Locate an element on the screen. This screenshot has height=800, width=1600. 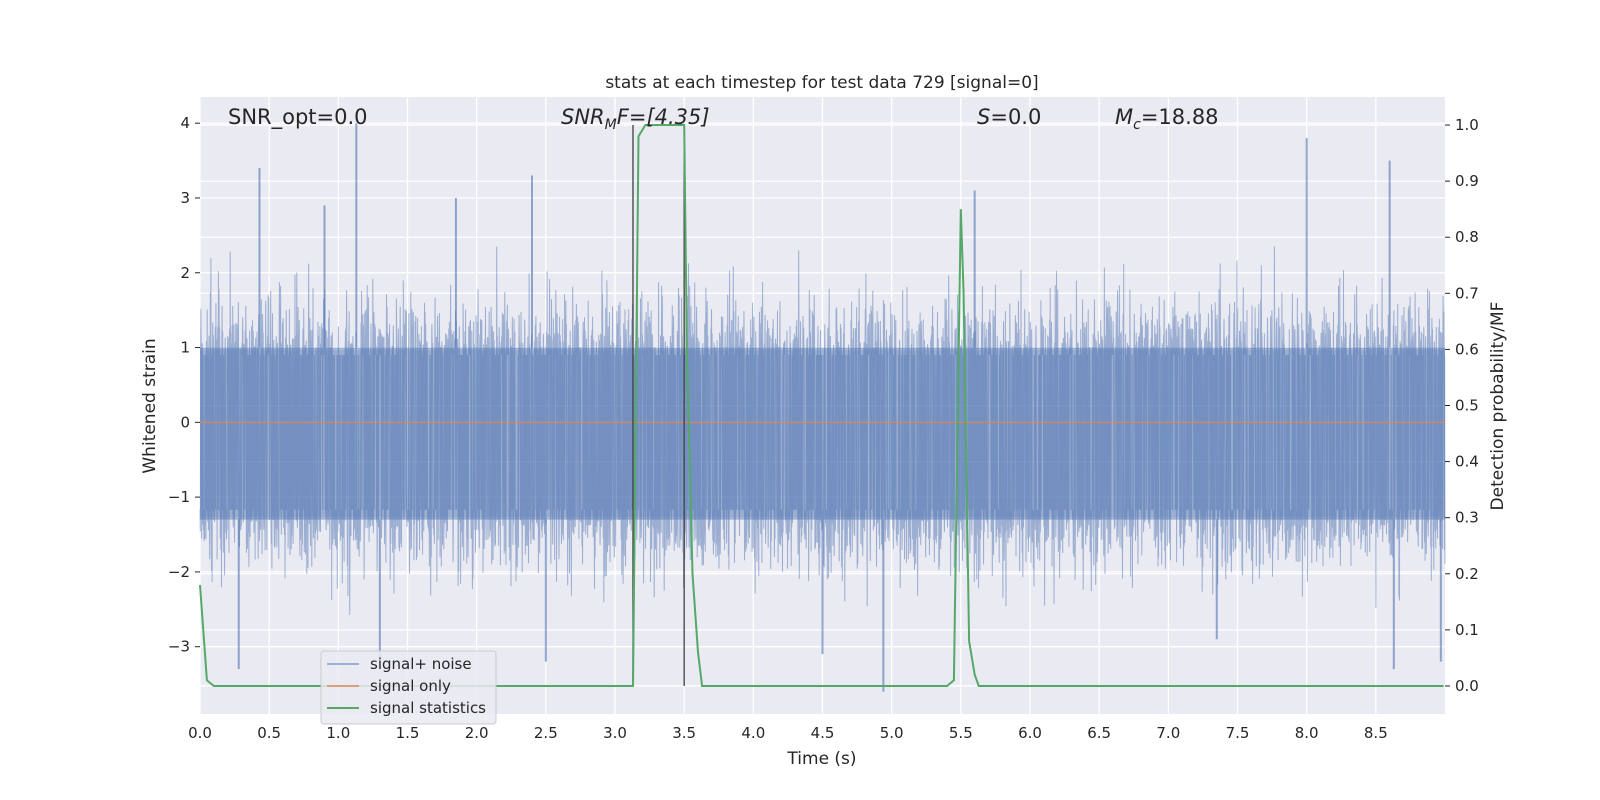
y-axis-label-left: Whitened strain is located at coordinates (150, 405).